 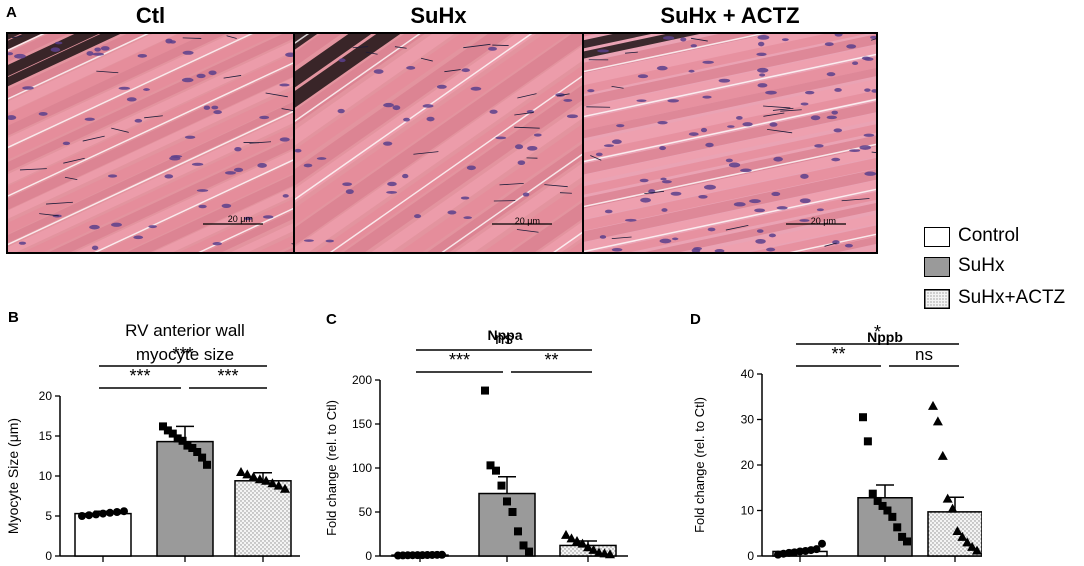 What do you see at coordinates (13, 319) in the screenshot?
I see `panel-letter: B` at bounding box center [13, 319].